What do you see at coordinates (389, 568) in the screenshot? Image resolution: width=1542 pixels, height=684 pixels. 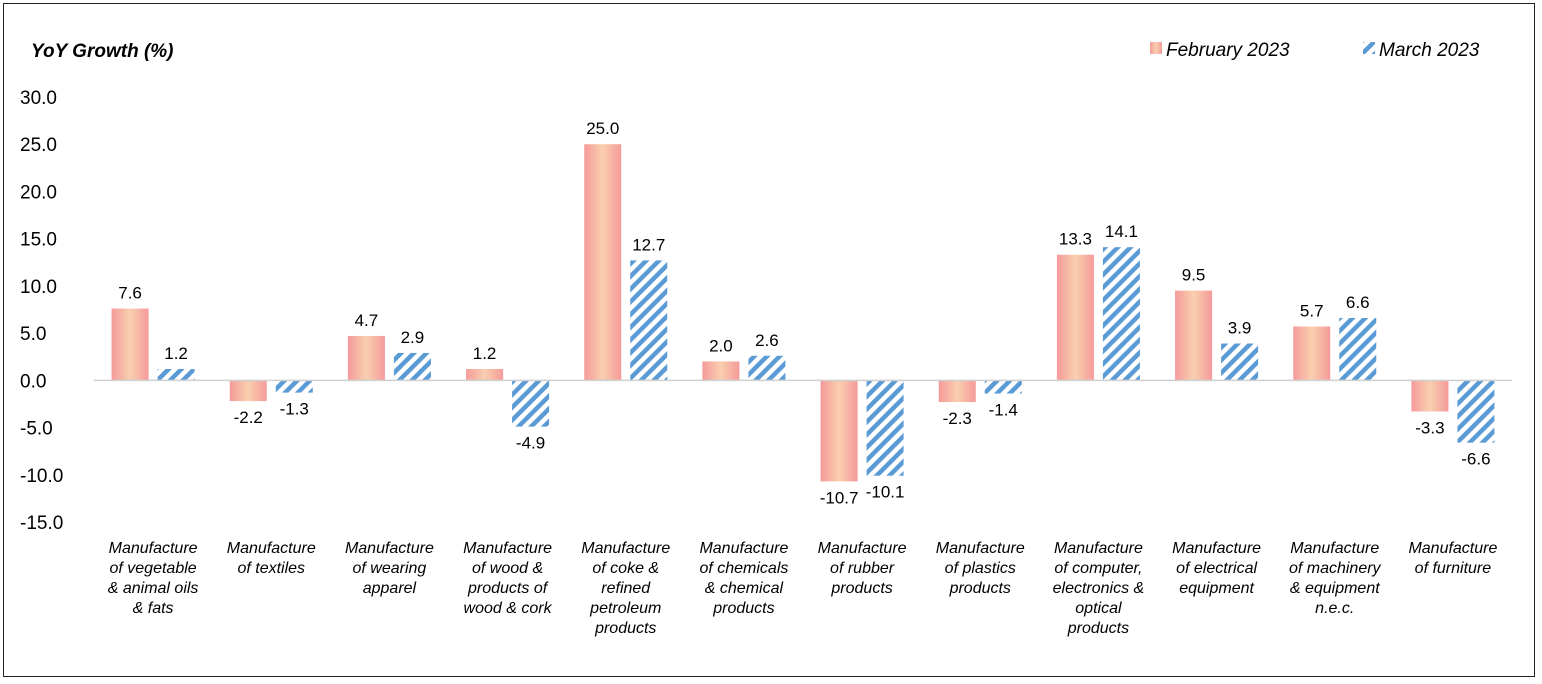 I see `category-label: Manufacture of wearing apparel` at bounding box center [389, 568].